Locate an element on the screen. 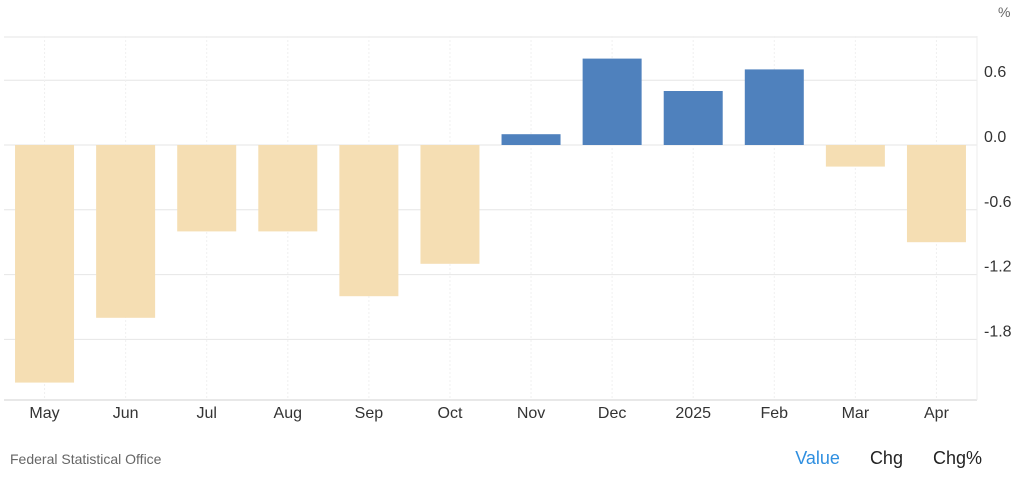 Image resolution: width=1024 pixels, height=482 pixels. toggle-chg: Chg is located at coordinates (886, 458).